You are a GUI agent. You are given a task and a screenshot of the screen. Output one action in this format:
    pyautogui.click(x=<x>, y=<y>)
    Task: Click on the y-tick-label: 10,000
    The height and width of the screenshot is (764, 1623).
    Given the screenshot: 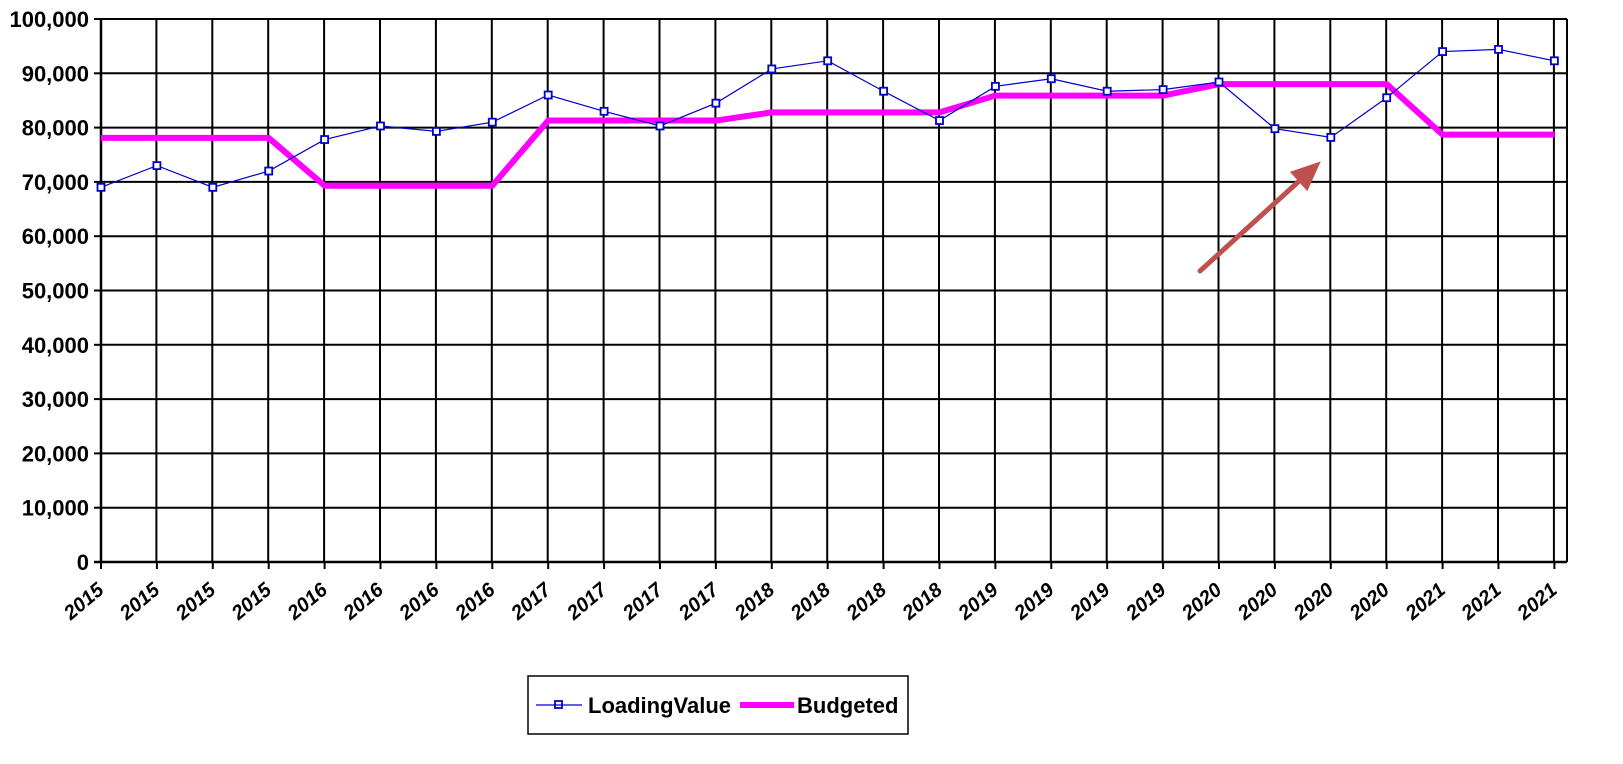 What is the action you would take?
    pyautogui.click(x=55, y=508)
    